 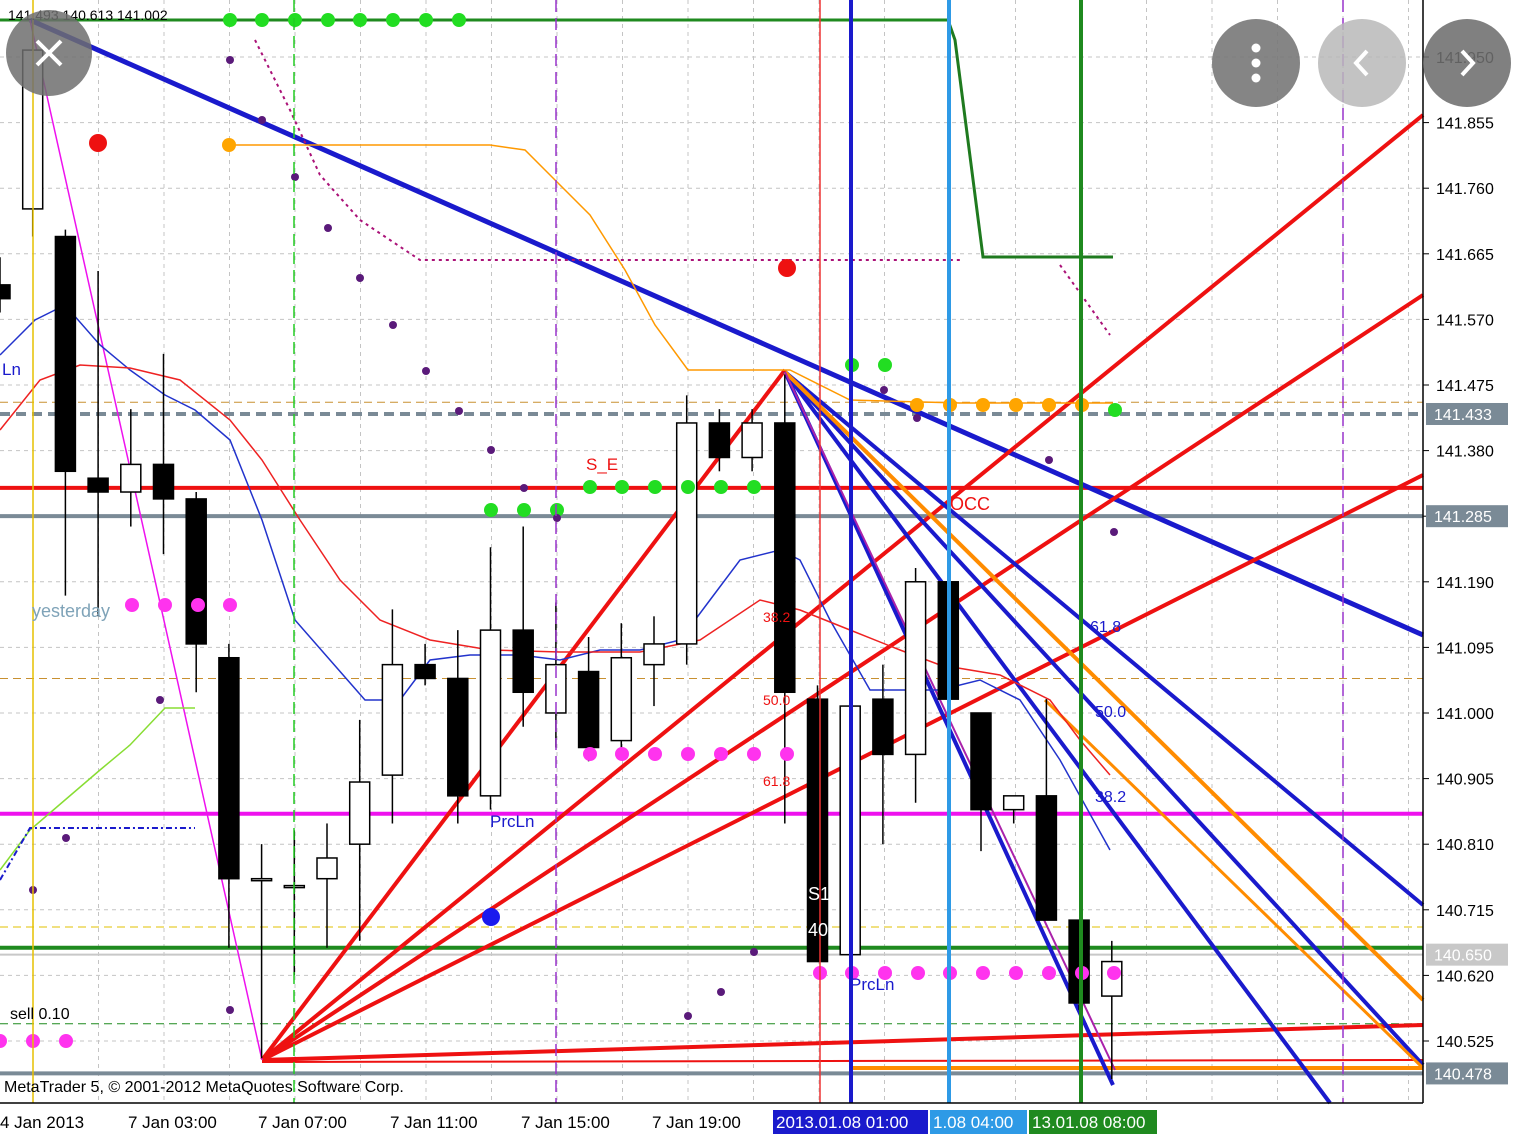 What do you see at coordinates (146, 540) in the screenshot?
I see `magenta-trend-line` at bounding box center [146, 540].